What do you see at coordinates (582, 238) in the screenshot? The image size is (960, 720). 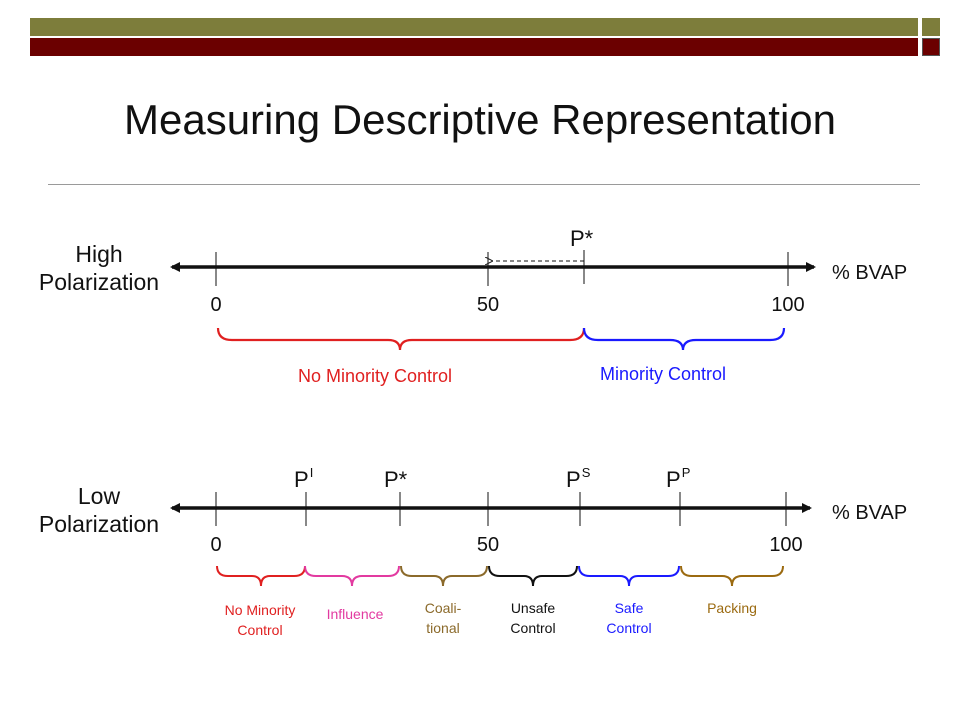 I see `high-pstar-label: P*` at bounding box center [582, 238].